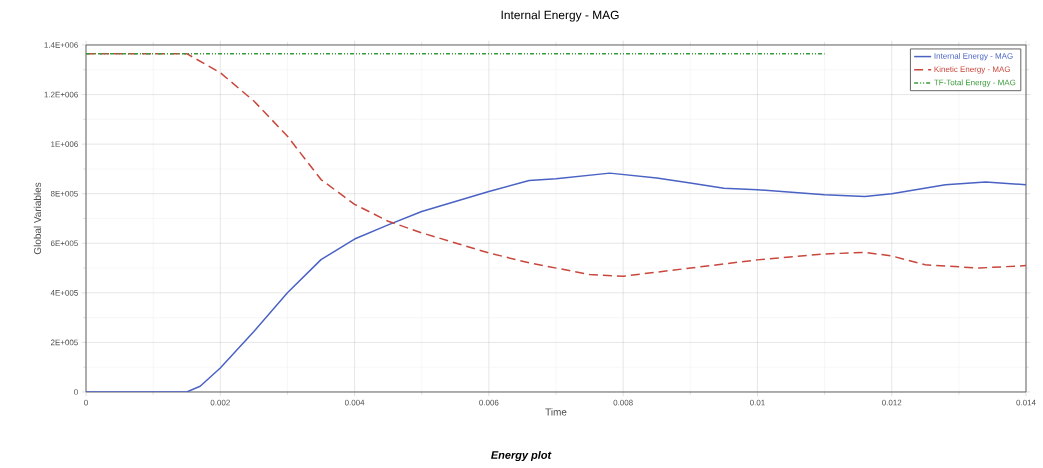 This screenshot has height=468, width=1043. Describe the element at coordinates (556, 412) in the screenshot. I see `x-axis-title: Time` at that location.